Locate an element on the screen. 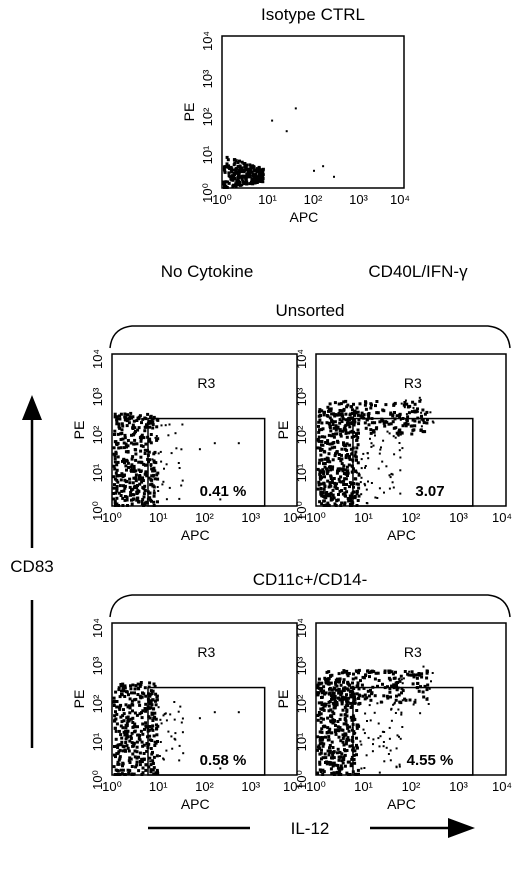 The image size is (520, 869). y-tick-label: 10⁰ is located at coordinates (207, 193).